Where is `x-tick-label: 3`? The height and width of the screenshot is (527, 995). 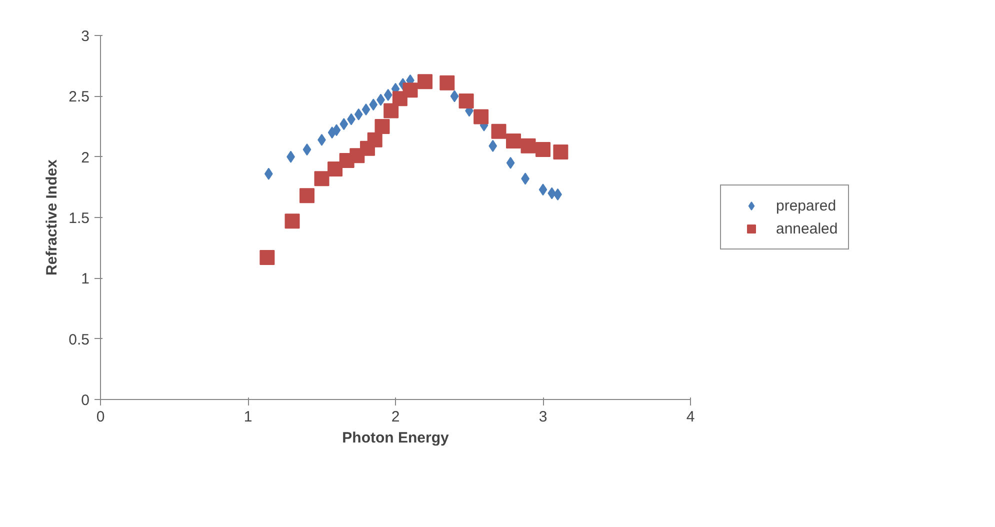 x-tick-label: 3 is located at coordinates (543, 417).